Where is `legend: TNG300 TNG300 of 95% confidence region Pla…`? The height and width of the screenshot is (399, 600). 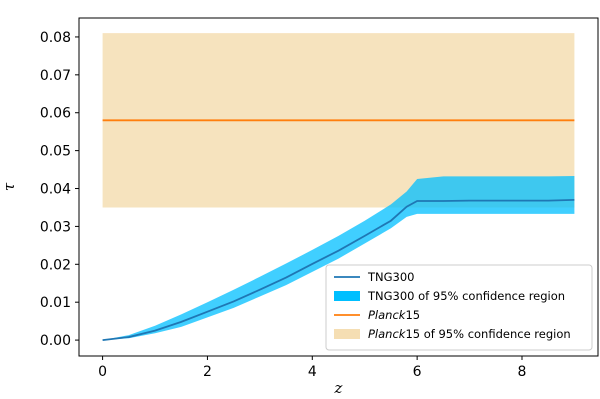
legend: TNG300 TNG300 of 95% confidence region Pla… is located at coordinates (459, 307).